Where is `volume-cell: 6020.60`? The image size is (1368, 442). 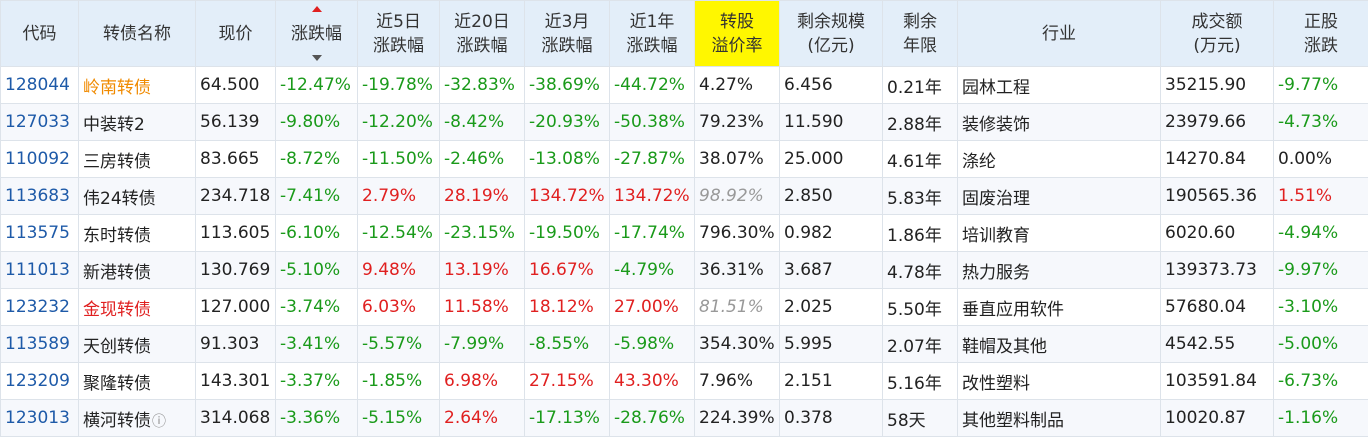 volume-cell: 6020.60 is located at coordinates (1217, 233).